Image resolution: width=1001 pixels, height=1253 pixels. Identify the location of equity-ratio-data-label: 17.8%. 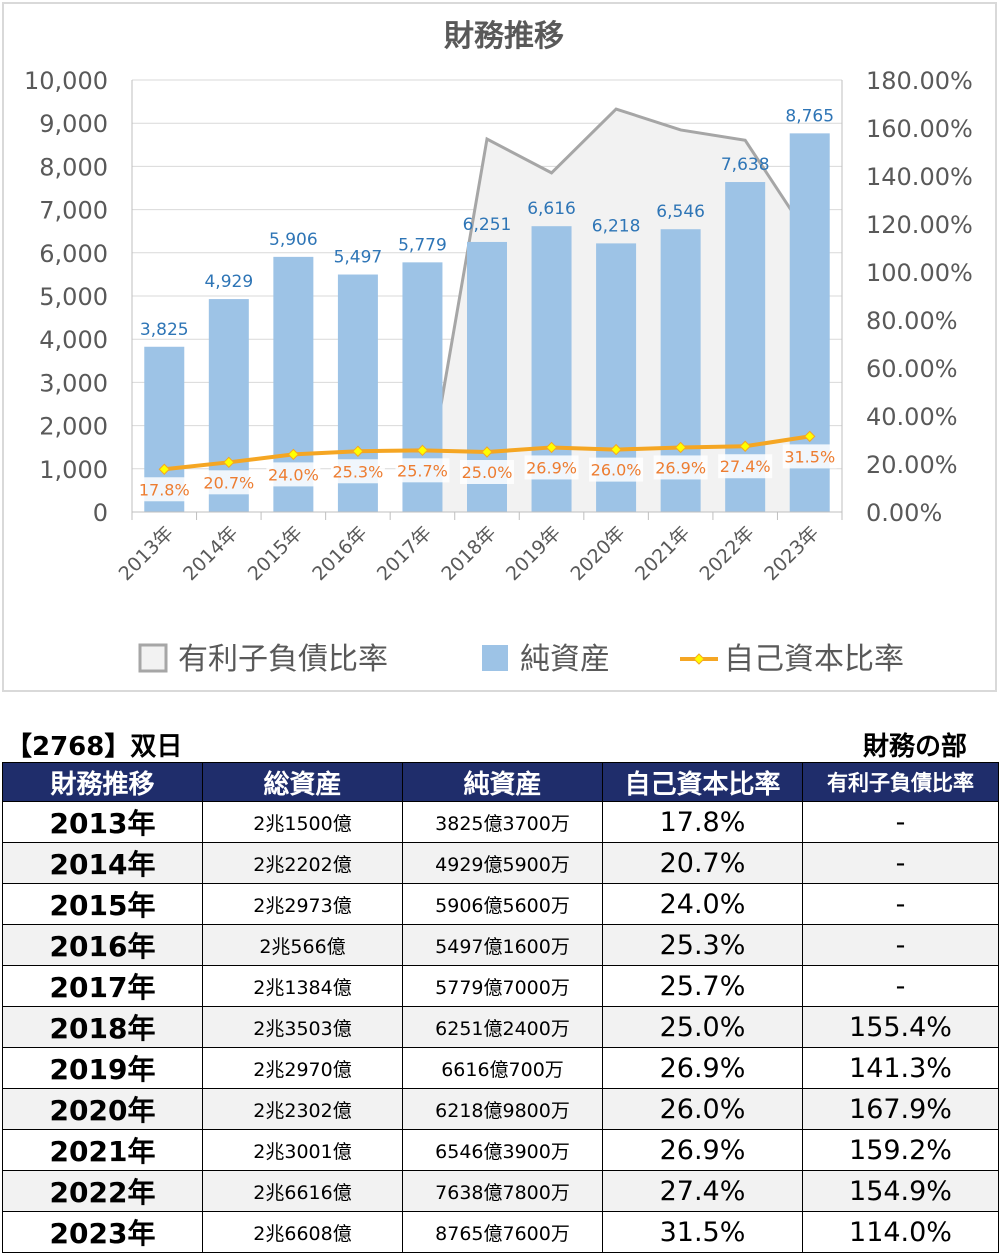
(164, 489).